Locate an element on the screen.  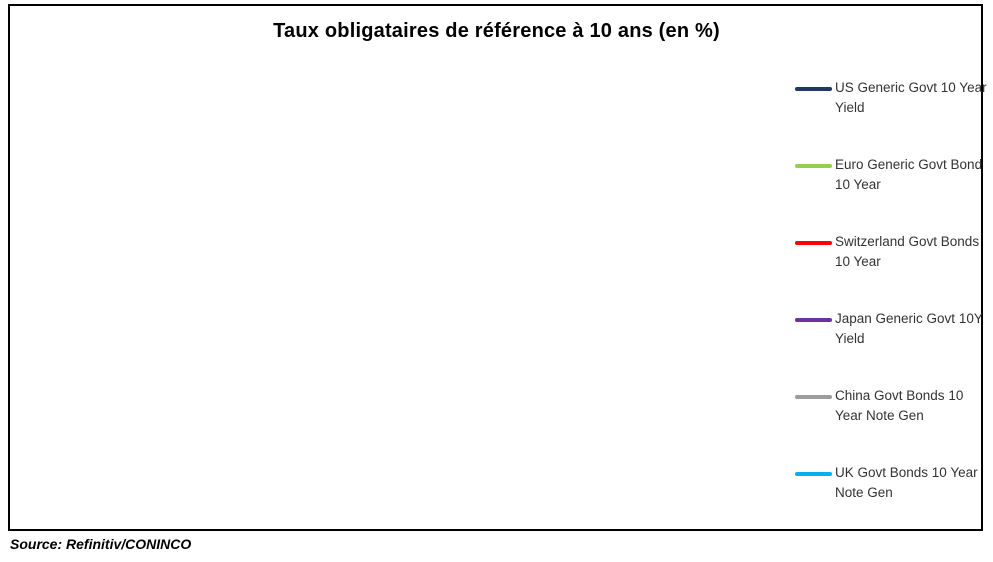
legend-label-euro: Euro Generic Govt Bond 10 Year is located at coordinates (909, 174).